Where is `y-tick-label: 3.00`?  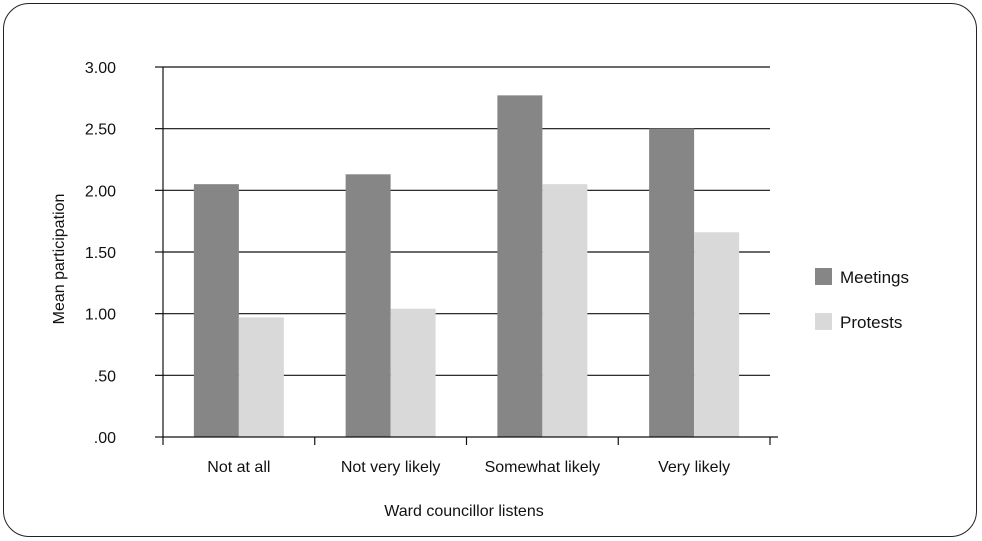 y-tick-label: 3.00 is located at coordinates (100, 68).